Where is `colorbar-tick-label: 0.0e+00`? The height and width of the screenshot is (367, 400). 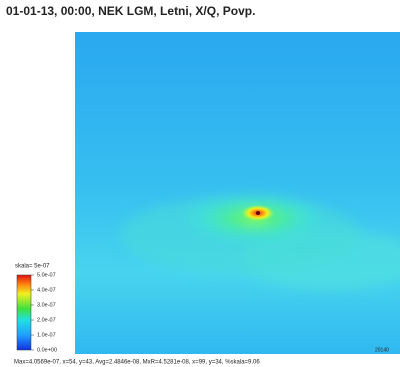 colorbar-tick-label: 0.0e+00 is located at coordinates (47, 350).